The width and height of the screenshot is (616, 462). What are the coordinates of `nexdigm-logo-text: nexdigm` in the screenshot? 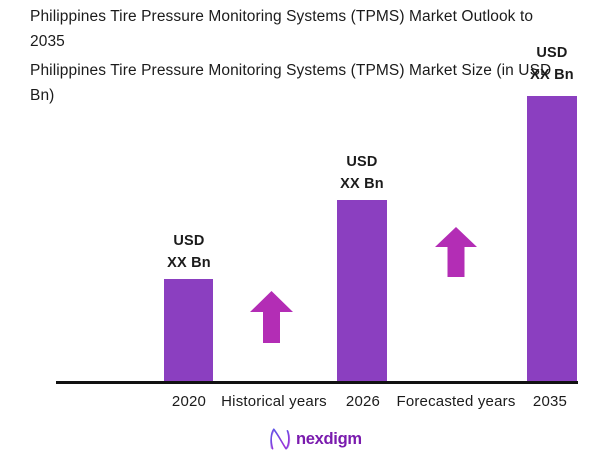 It's located at (329, 438).